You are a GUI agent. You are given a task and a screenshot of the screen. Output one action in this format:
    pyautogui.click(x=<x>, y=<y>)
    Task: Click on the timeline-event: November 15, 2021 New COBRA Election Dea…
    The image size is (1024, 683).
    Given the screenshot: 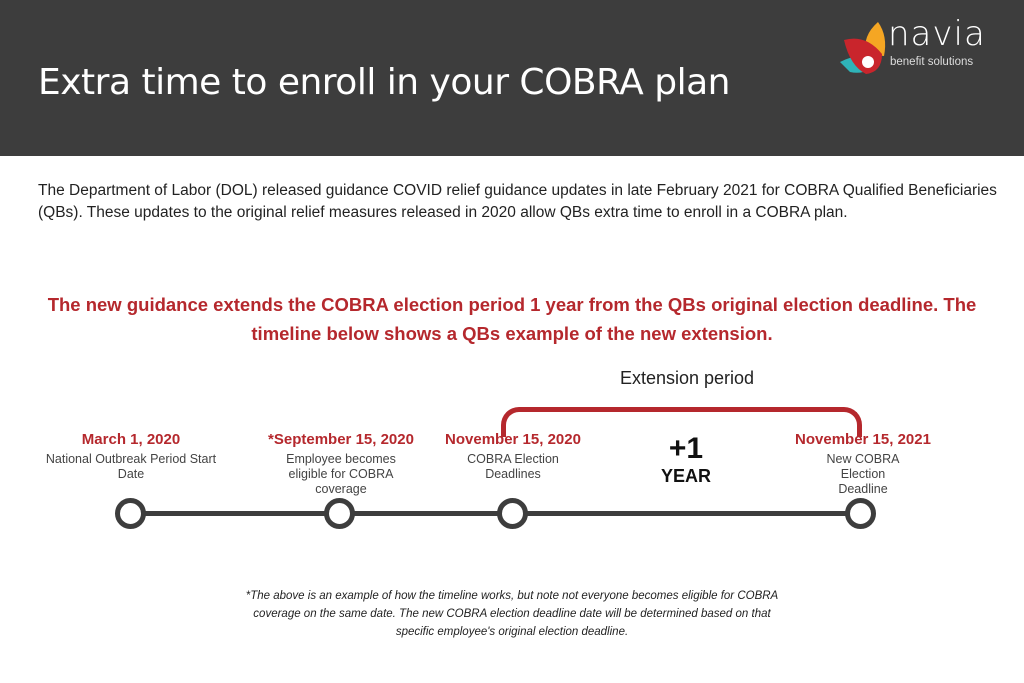 What is the action you would take?
    pyautogui.click(x=863, y=464)
    